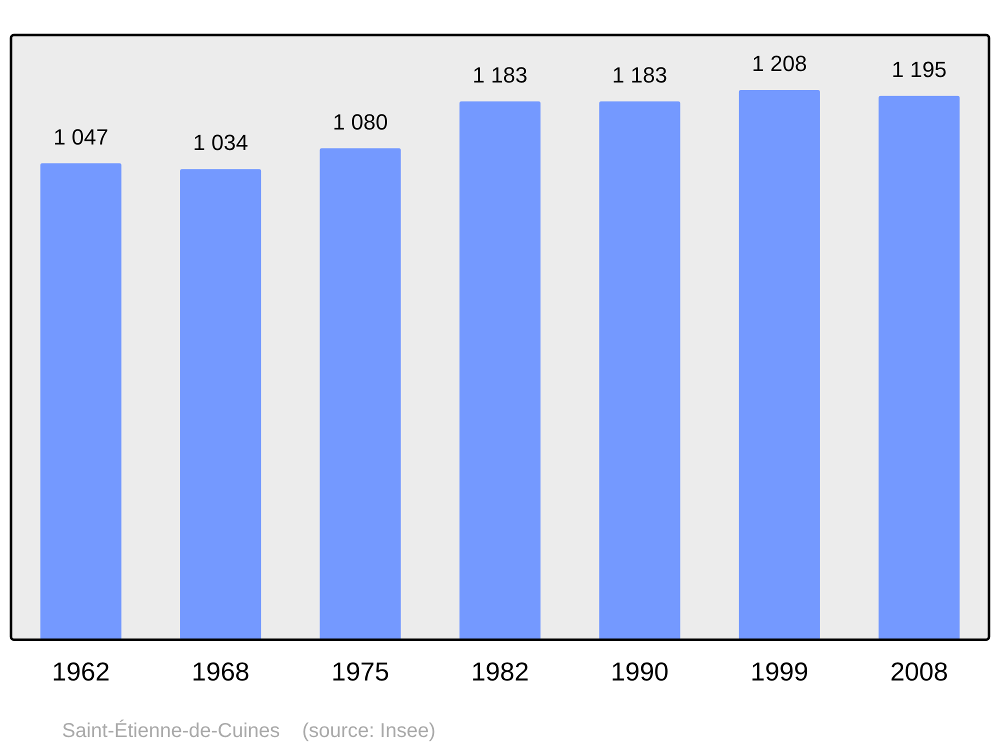 The width and height of the screenshot is (1000, 747). I want to click on x-tick-label: 1962, so click(81, 671).